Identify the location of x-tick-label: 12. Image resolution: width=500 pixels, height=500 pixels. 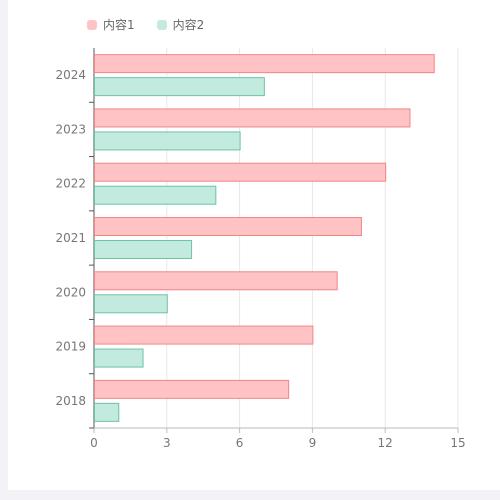
(385, 443).